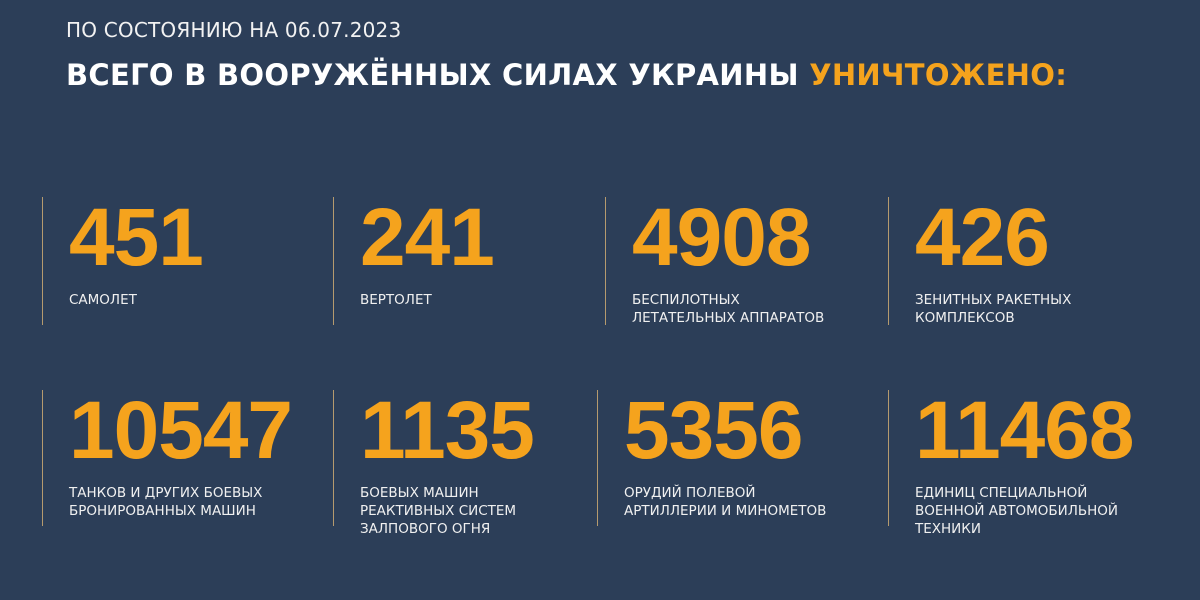 This screenshot has width=1200, height=600. What do you see at coordinates (103, 300) in the screenshot?
I see `stat-label: САМОЛЕТ` at bounding box center [103, 300].